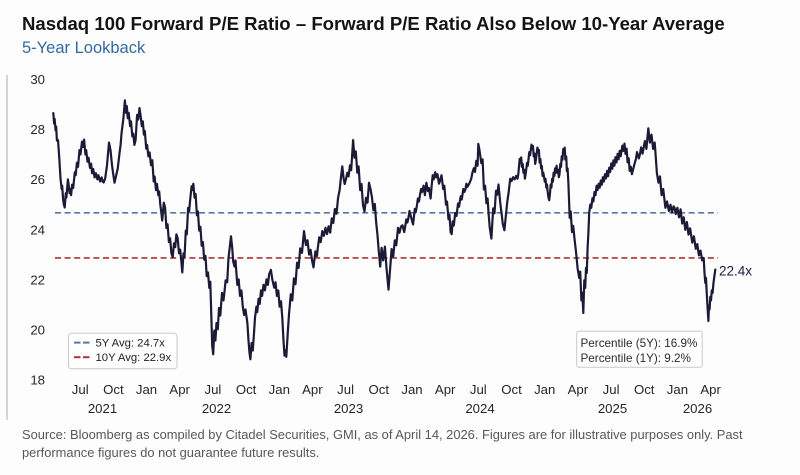 This screenshot has width=800, height=475. What do you see at coordinates (134, 358) in the screenshot?
I see `svg-text: 10Y Avg: 22.9x` at bounding box center [134, 358].